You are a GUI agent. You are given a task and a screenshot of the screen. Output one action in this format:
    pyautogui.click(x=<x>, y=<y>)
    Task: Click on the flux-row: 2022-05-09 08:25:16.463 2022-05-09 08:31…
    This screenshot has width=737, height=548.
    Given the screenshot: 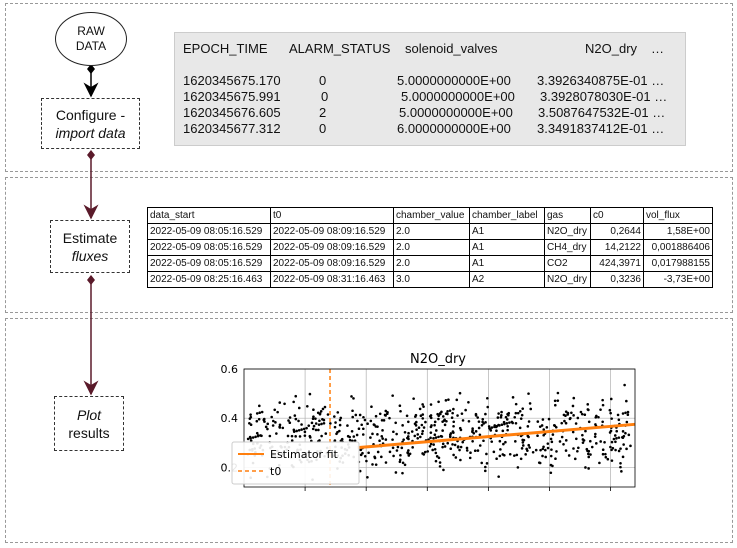 What is the action you would take?
    pyautogui.click(x=430, y=279)
    